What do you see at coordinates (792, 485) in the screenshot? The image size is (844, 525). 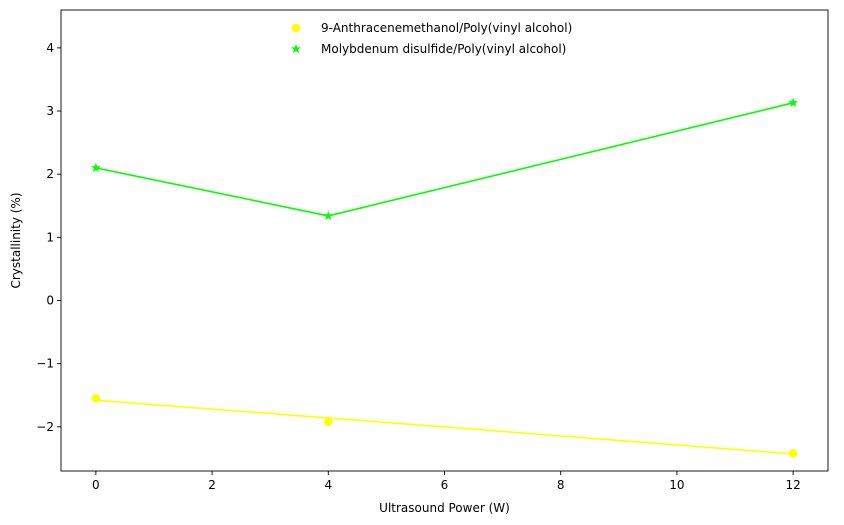 I see `x-tick-label: 12` at bounding box center [792, 485].